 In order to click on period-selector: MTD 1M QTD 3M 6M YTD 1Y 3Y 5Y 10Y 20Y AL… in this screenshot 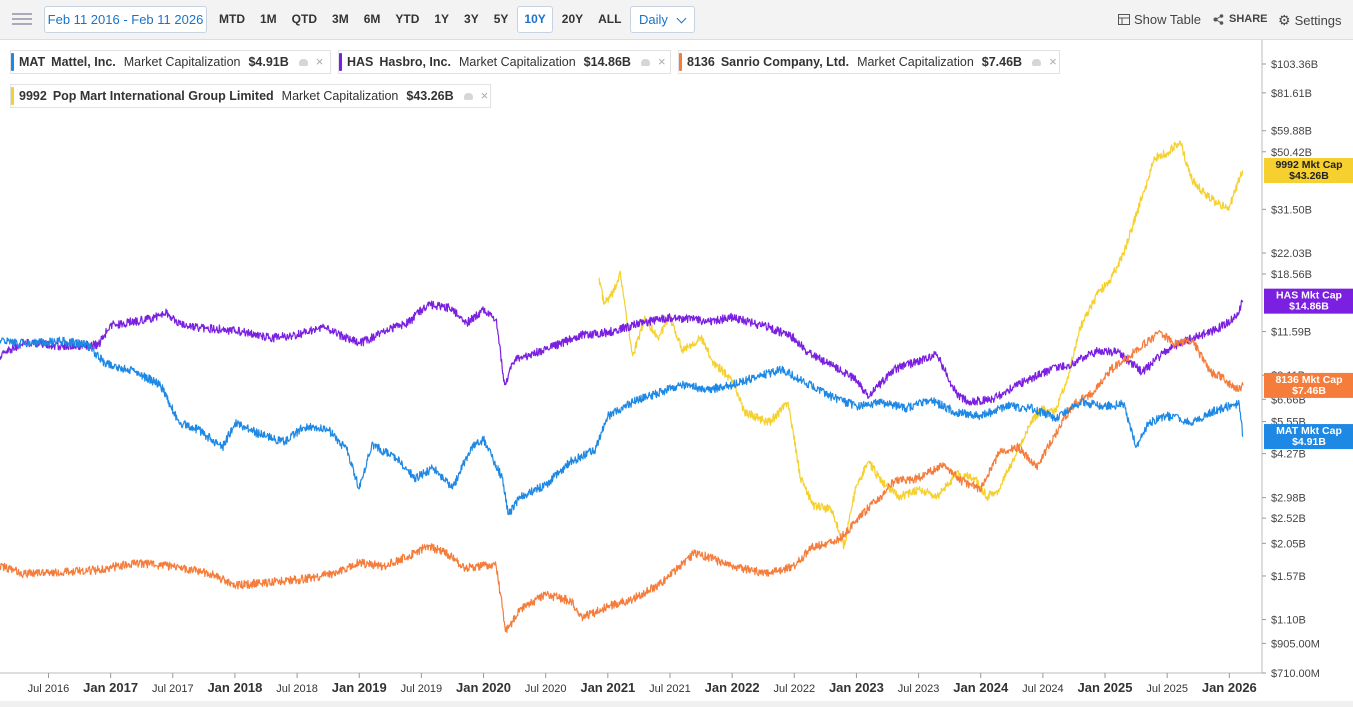, I will do `click(421, 19)`.